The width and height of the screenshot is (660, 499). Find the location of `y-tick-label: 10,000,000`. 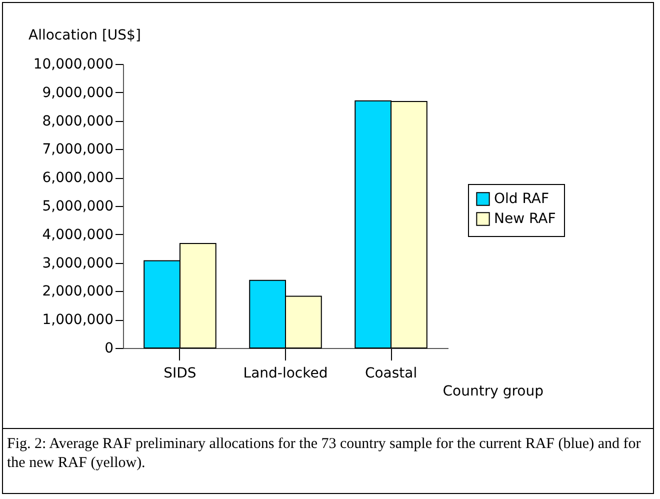

y-tick-label: 10,000,000 is located at coordinates (73, 64).